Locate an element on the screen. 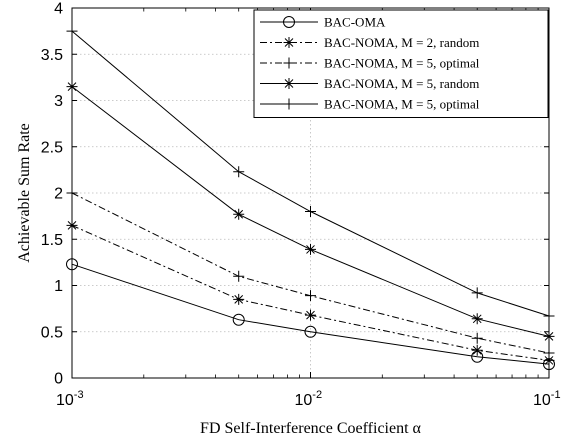  y-tick-label: 4 is located at coordinates (58, 9).